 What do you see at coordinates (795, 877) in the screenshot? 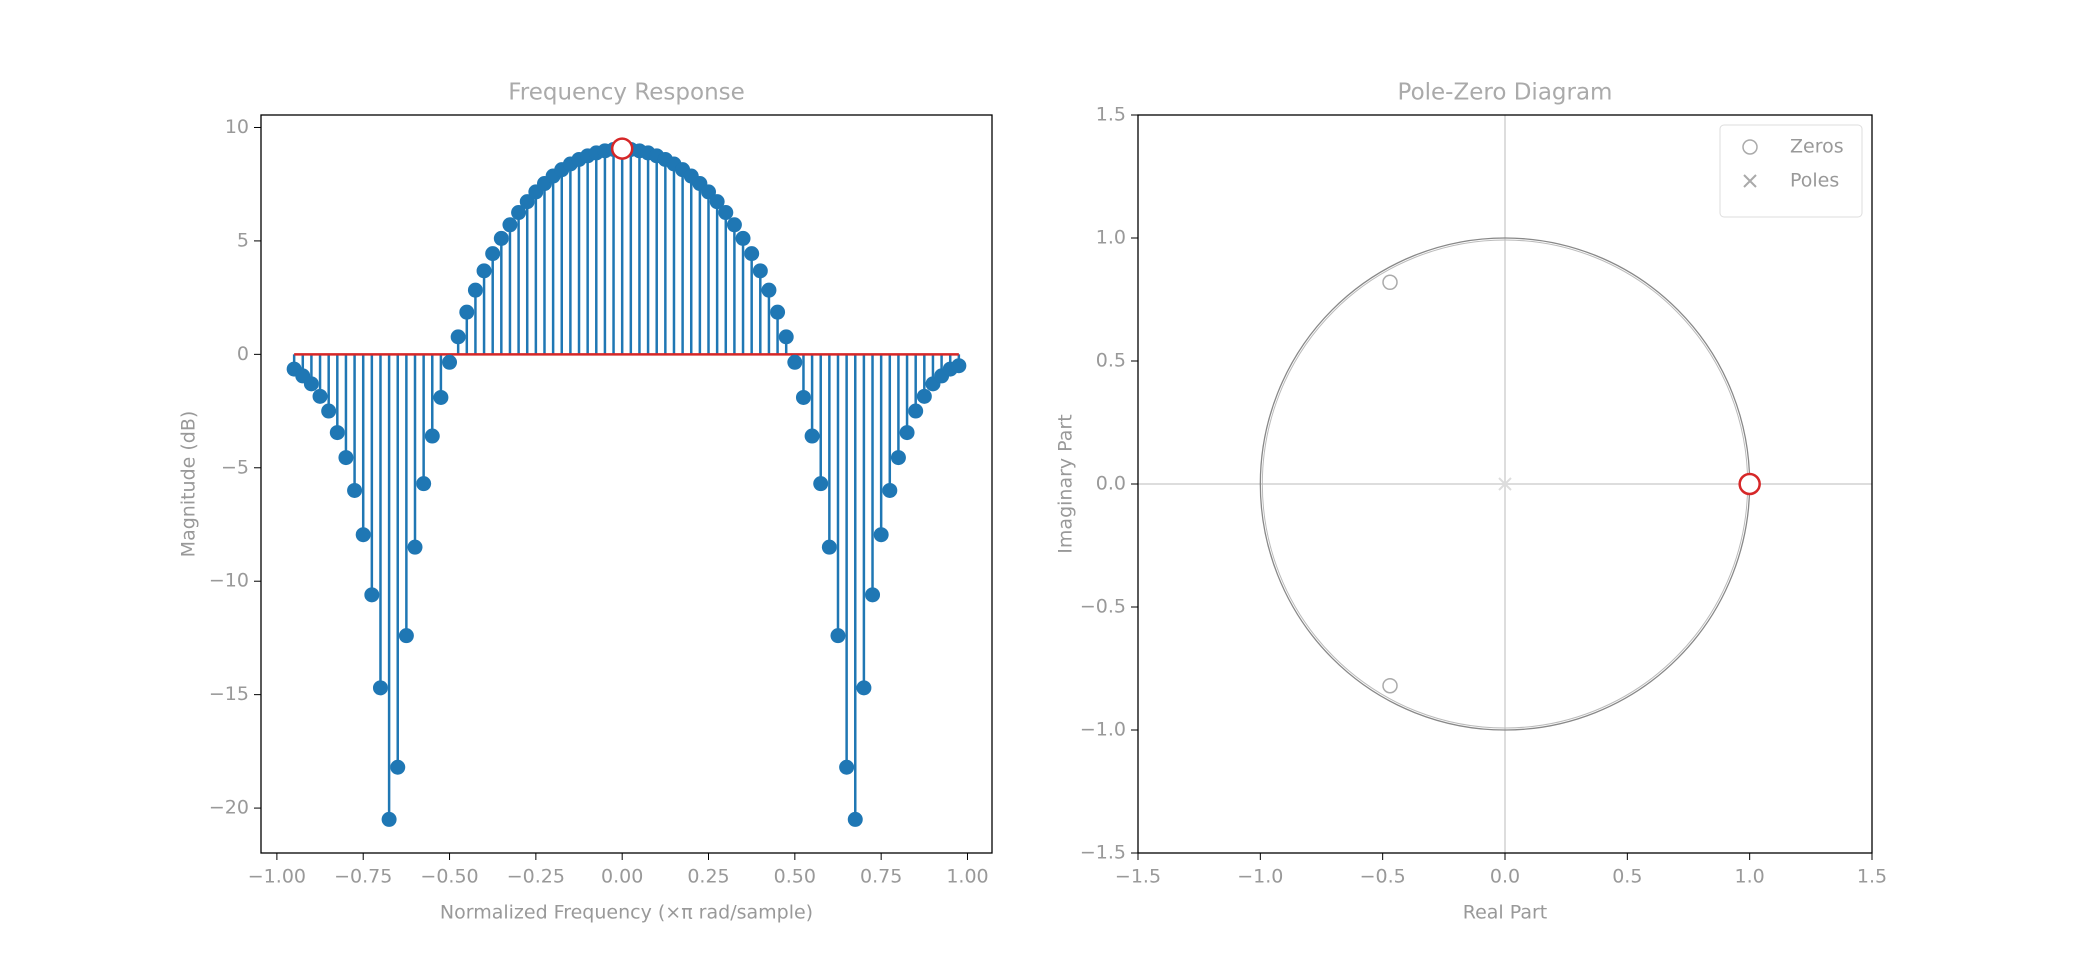
I see `x-tick-label: 0.50` at bounding box center [795, 877].